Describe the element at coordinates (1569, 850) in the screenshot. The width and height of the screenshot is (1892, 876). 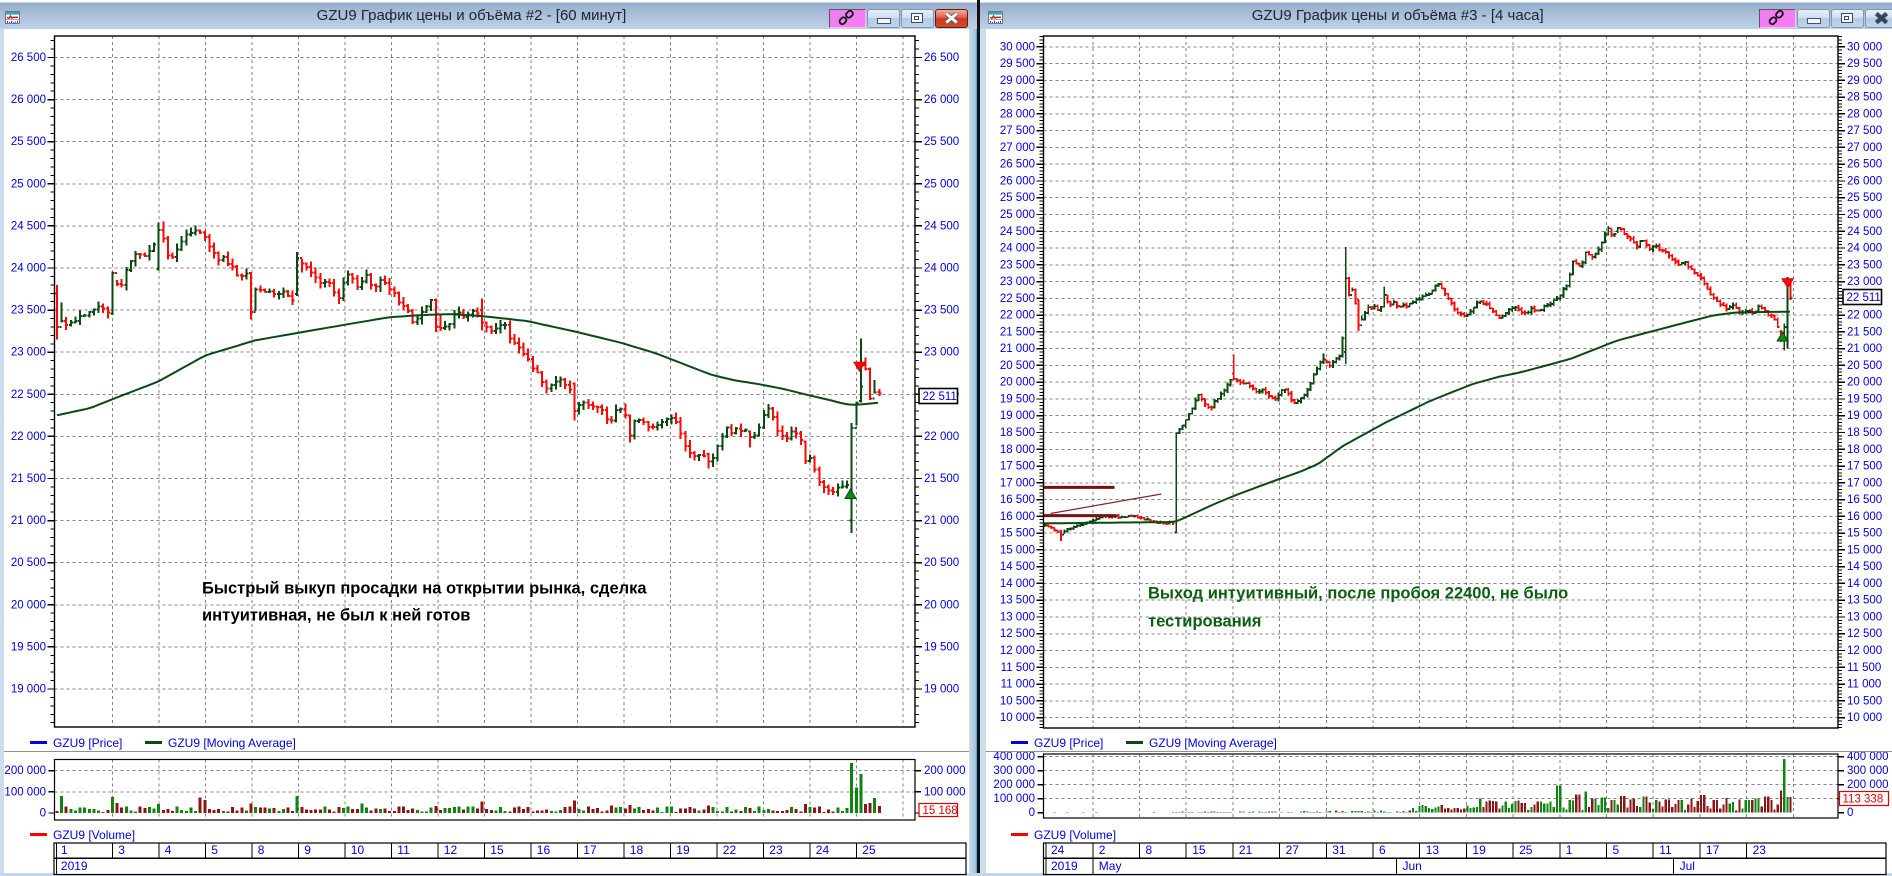
I see `svg-text: 1` at that location.